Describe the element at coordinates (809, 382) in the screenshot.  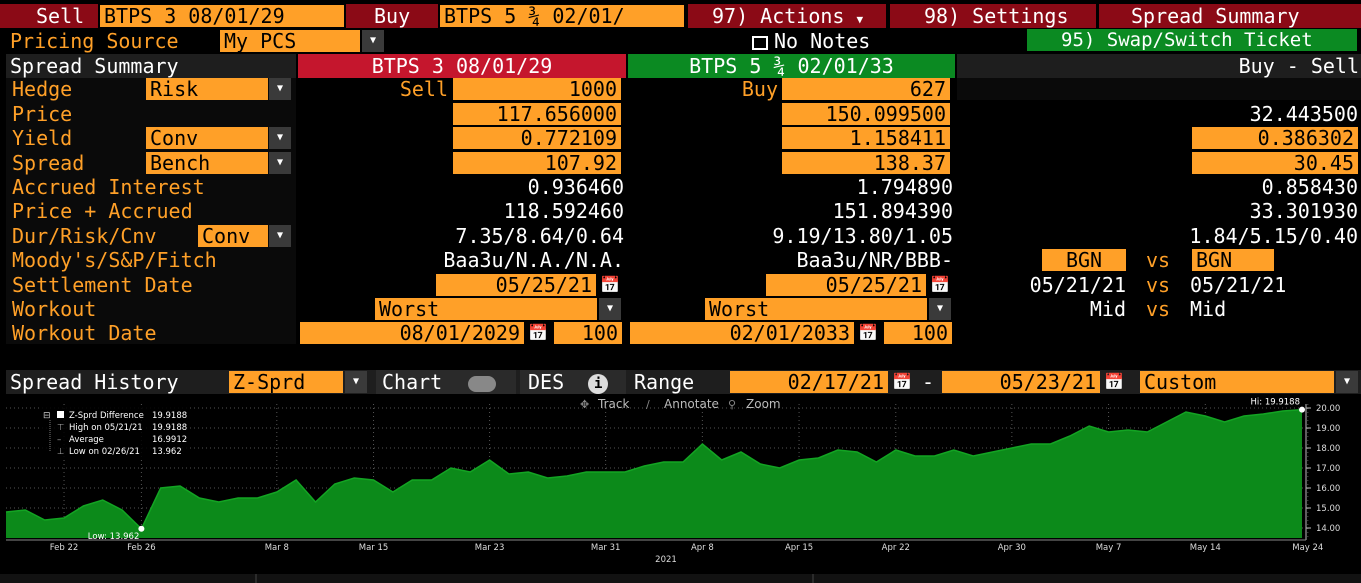
I see `range-start-input: 02/17/21` at that location.